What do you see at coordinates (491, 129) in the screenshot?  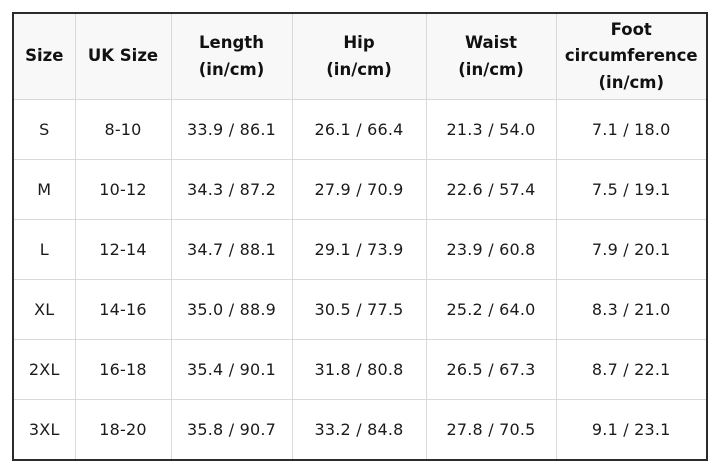 I see `cell-waist: 21.3 / 54.0` at bounding box center [491, 129].